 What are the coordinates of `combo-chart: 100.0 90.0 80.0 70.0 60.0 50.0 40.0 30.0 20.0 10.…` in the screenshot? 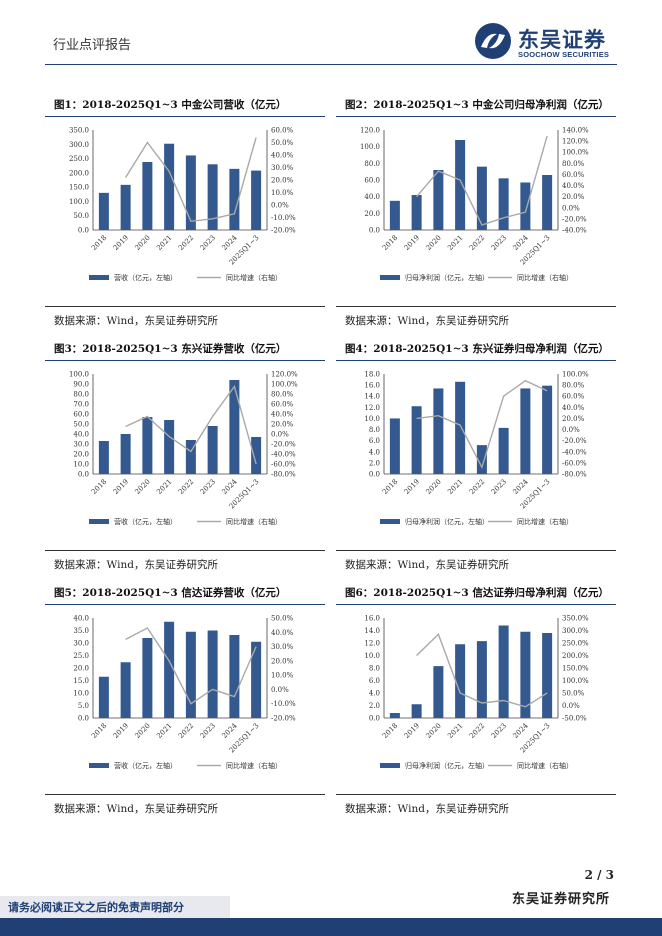 It's located at (183, 449).